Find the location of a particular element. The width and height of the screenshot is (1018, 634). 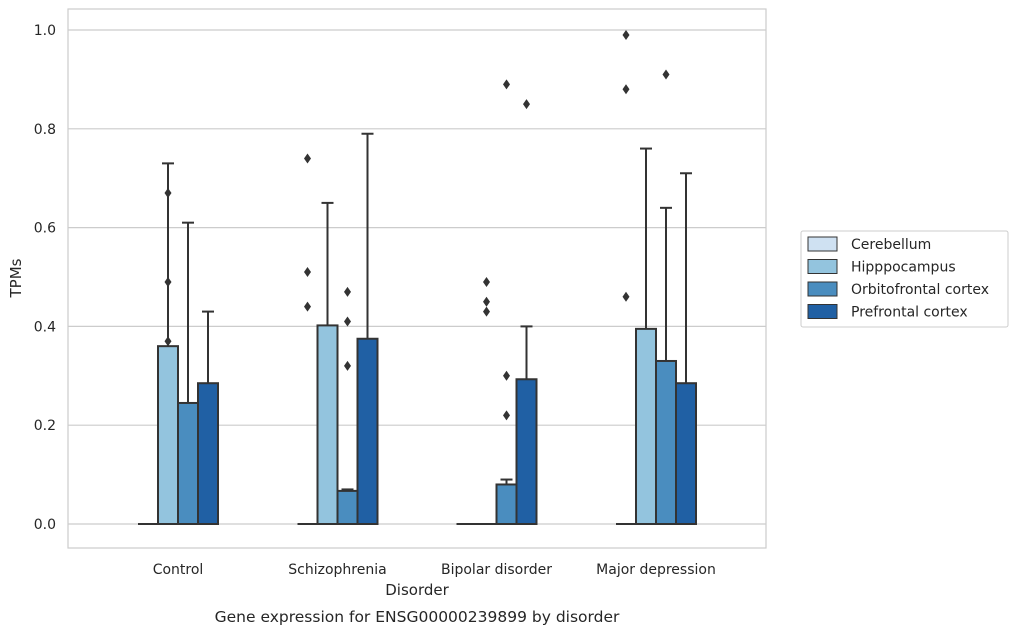

x-tick-label: Schizophrenia is located at coordinates (337, 570).